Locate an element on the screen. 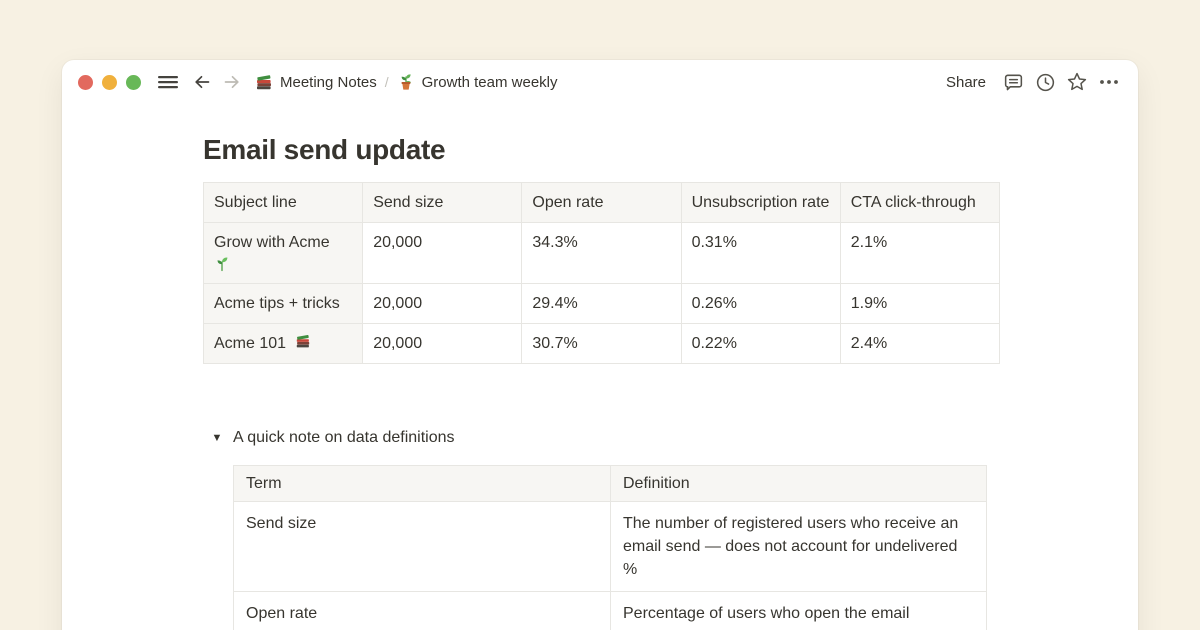 This screenshot has height=630, width=1200. star-icon is located at coordinates (1077, 81).